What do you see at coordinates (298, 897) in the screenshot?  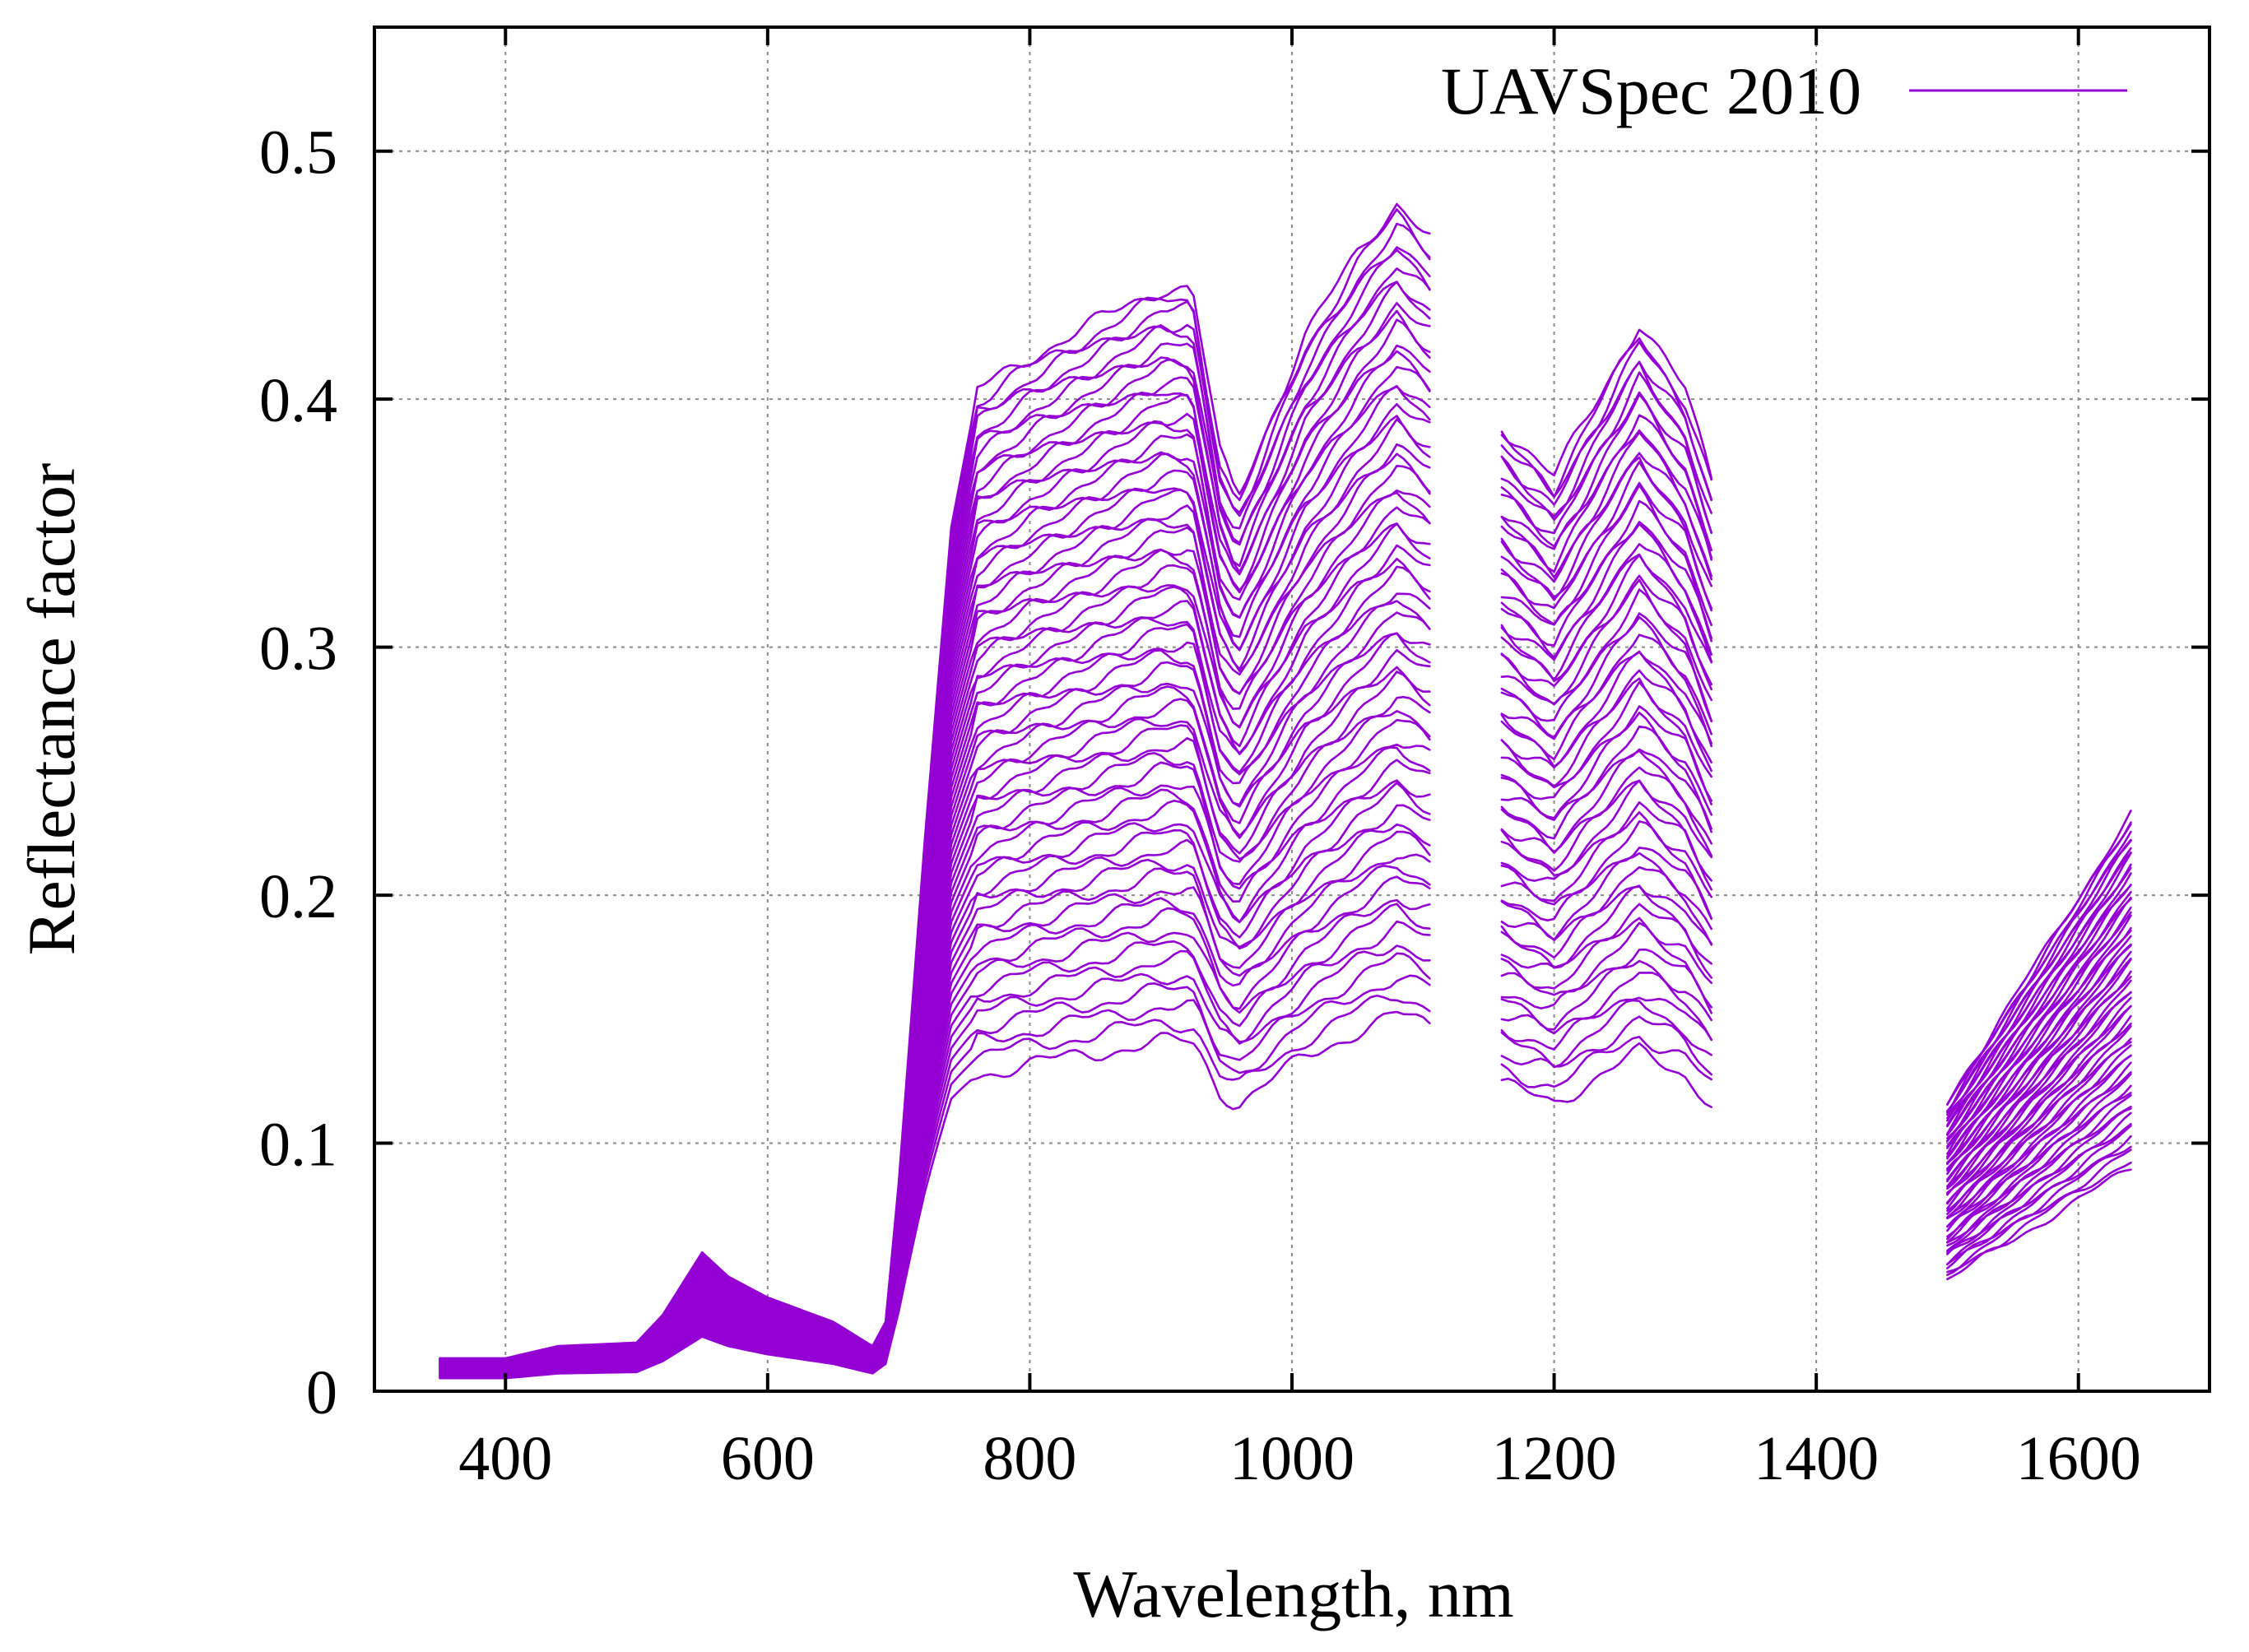 I see `y-tick-label: 0.2` at bounding box center [298, 897].